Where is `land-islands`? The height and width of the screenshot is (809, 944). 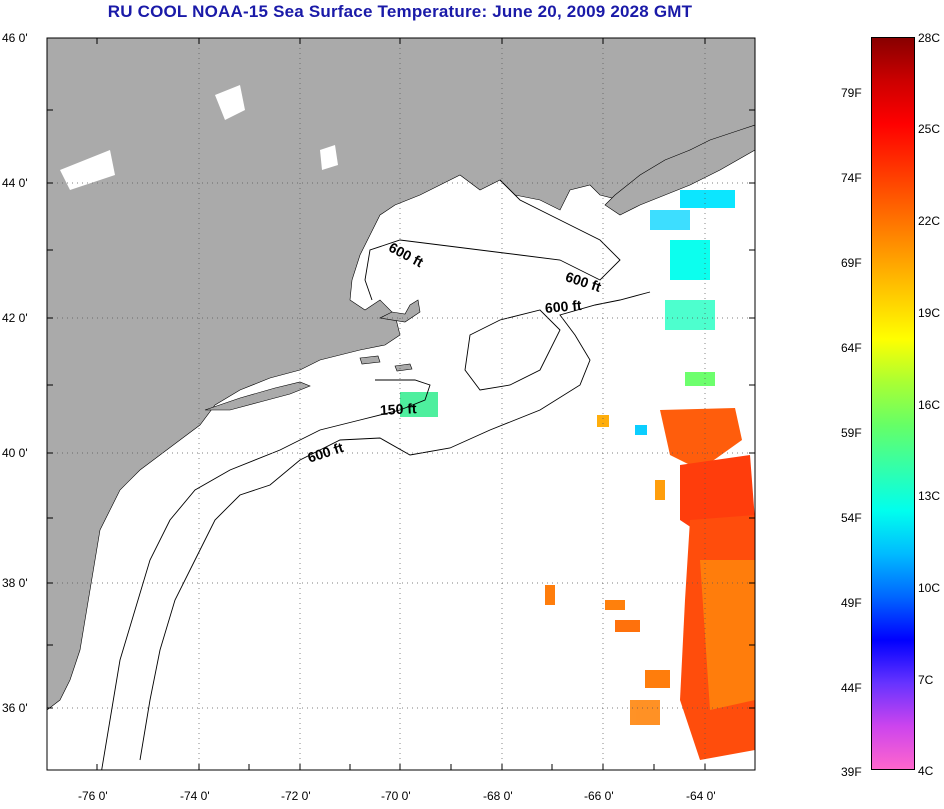 land-islands is located at coordinates (386, 363).